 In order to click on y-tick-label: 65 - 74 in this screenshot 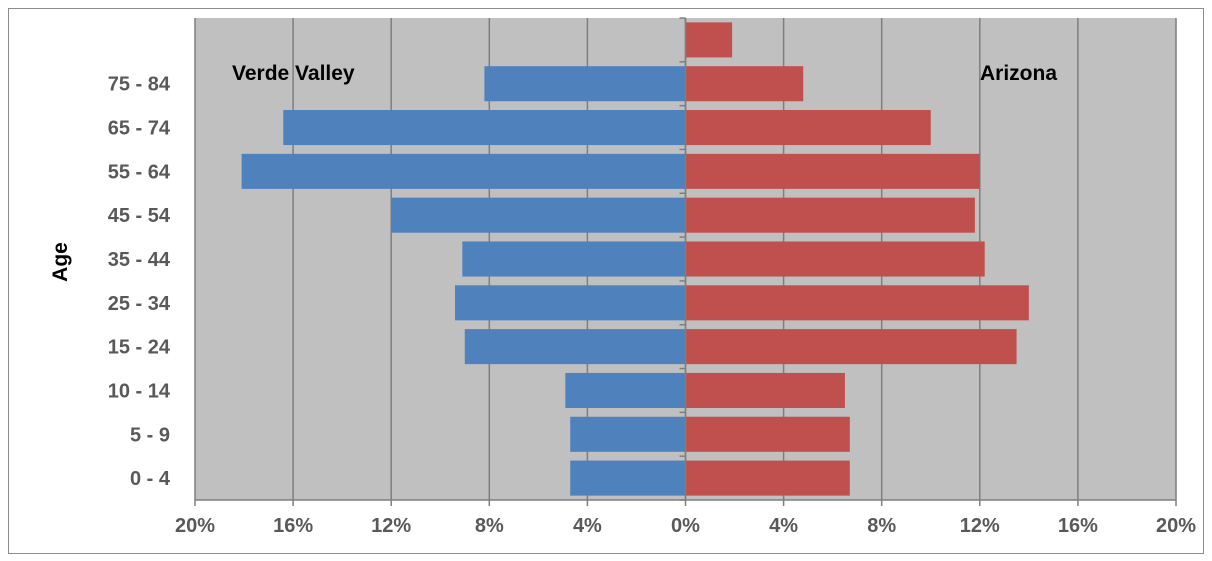, I will do `click(139, 129)`.